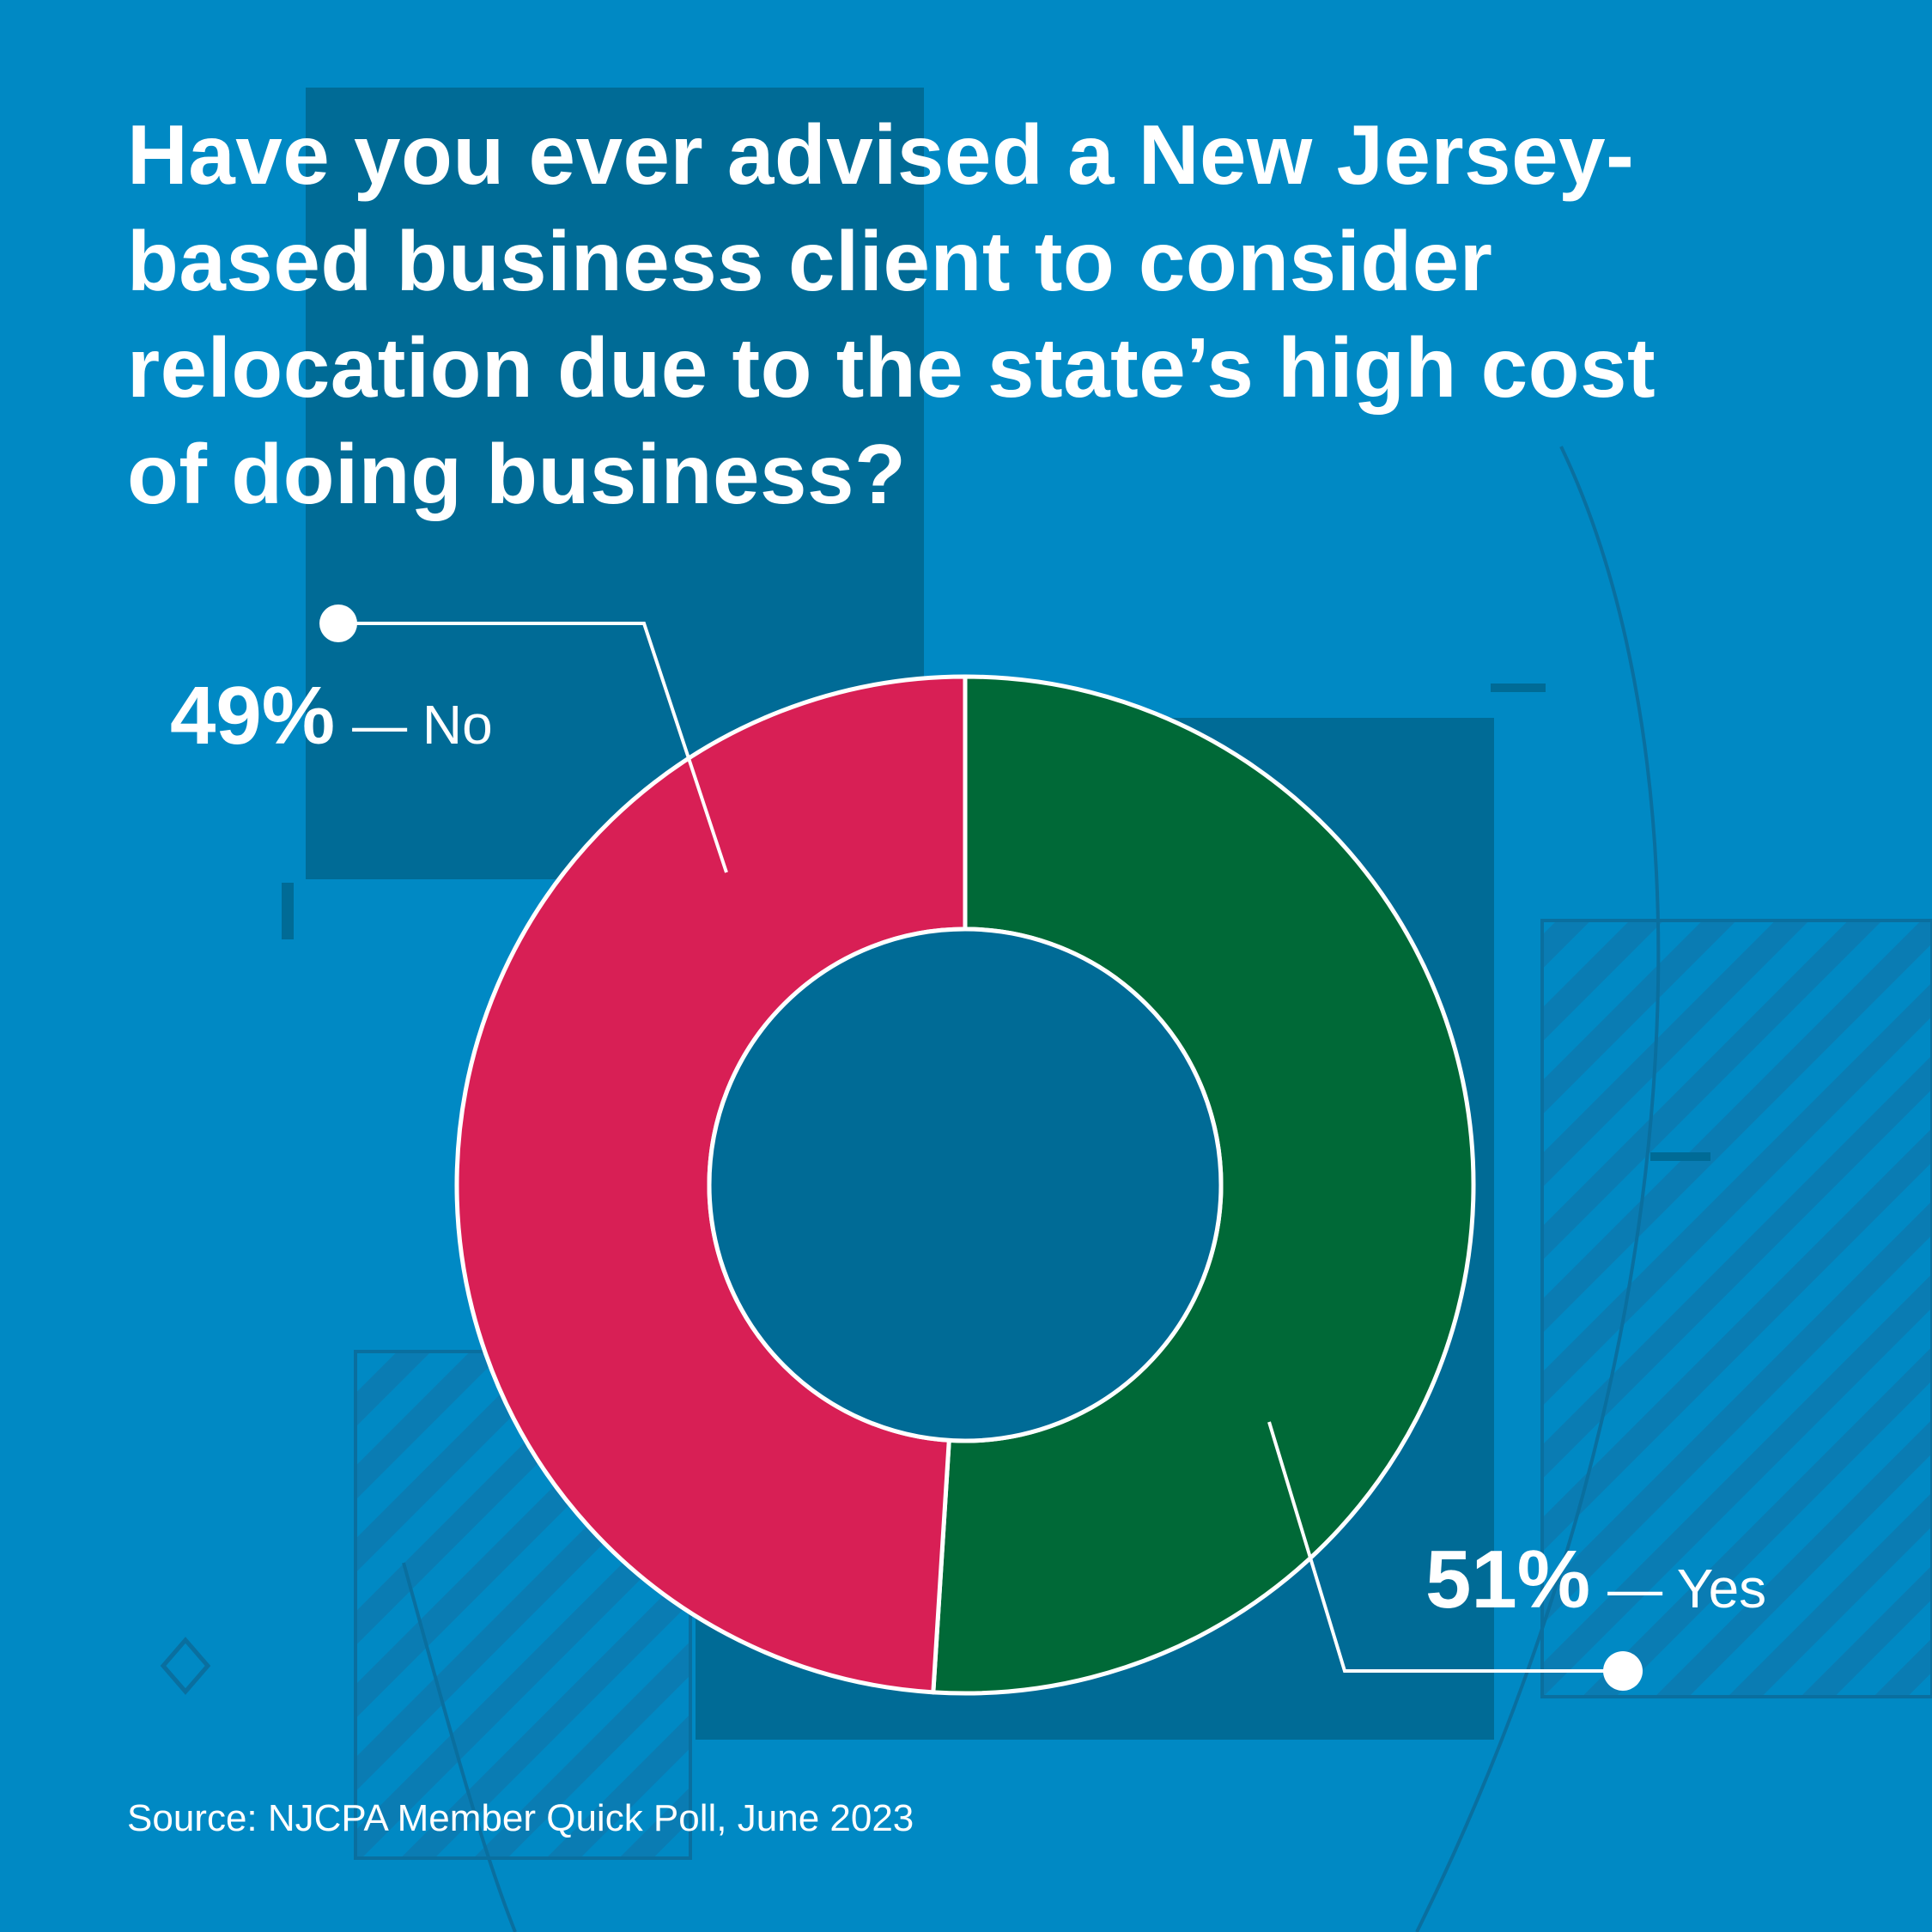  Describe the element at coordinates (459, 1747) in the screenshot. I see `bg-arc-left` at that location.